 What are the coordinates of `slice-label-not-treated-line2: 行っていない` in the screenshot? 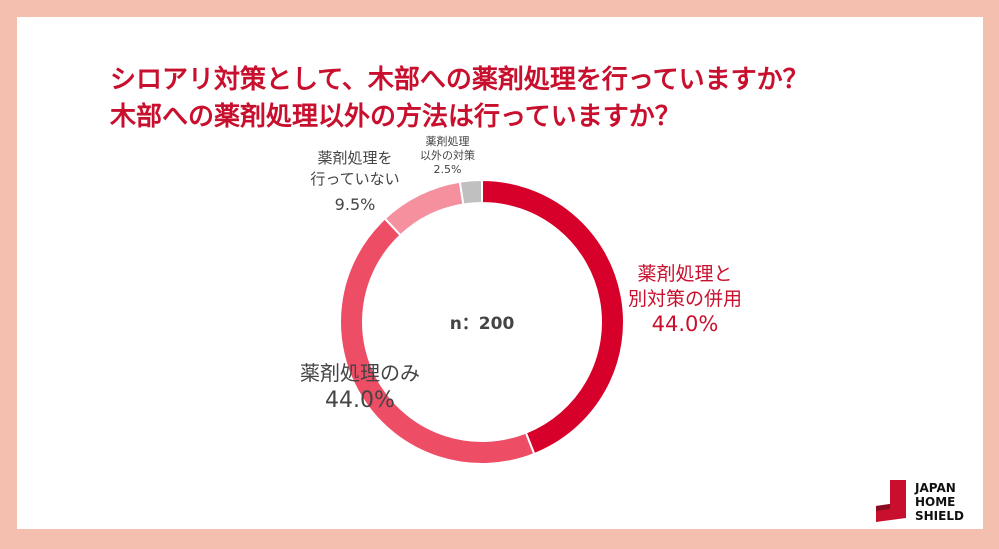 It's located at (355, 179).